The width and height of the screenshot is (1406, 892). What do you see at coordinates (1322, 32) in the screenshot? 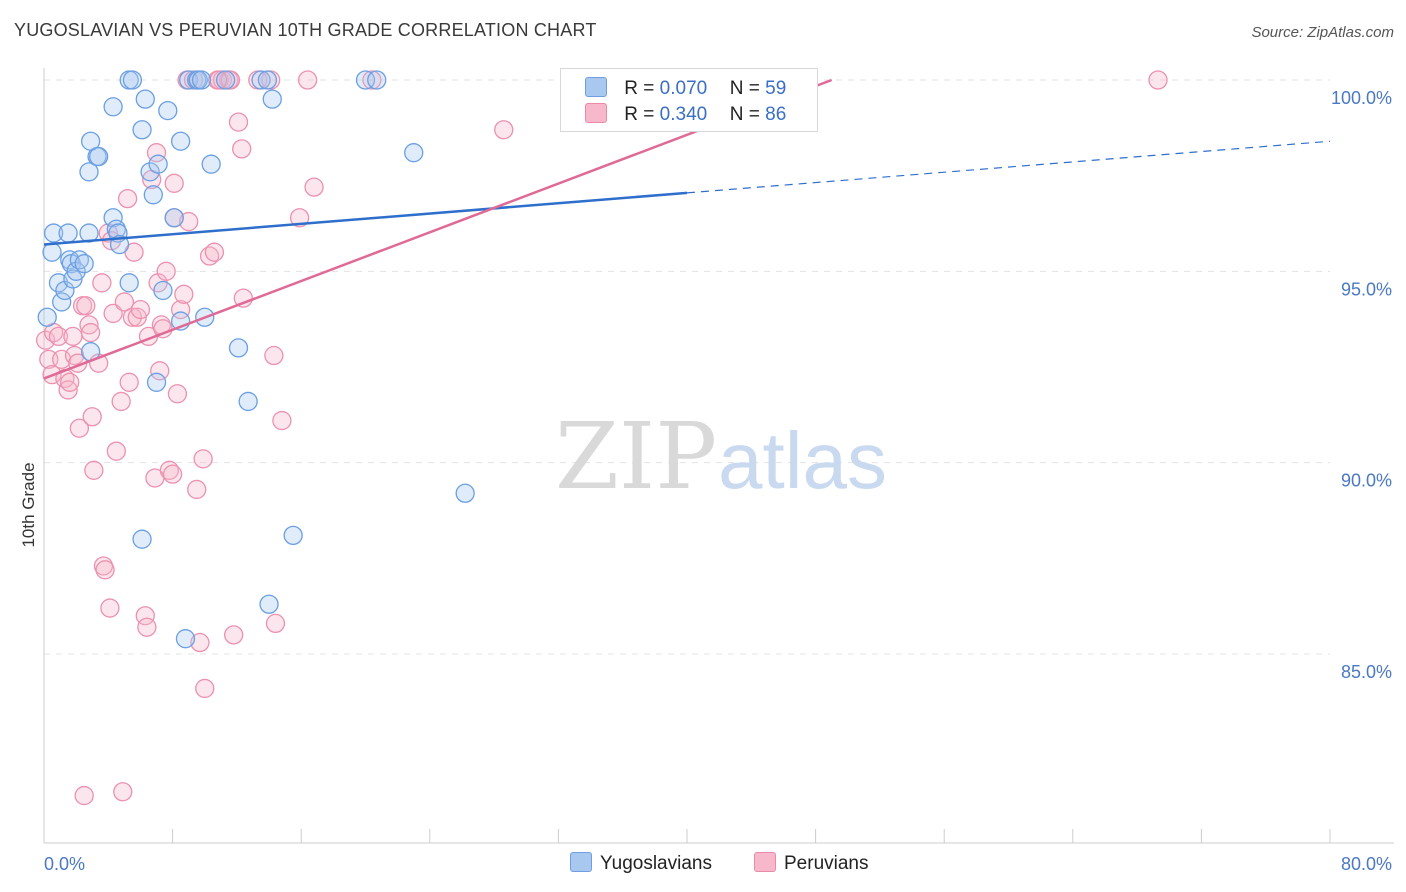
I see `source-label: Source: ZipAtlas.com` at bounding box center [1322, 32].